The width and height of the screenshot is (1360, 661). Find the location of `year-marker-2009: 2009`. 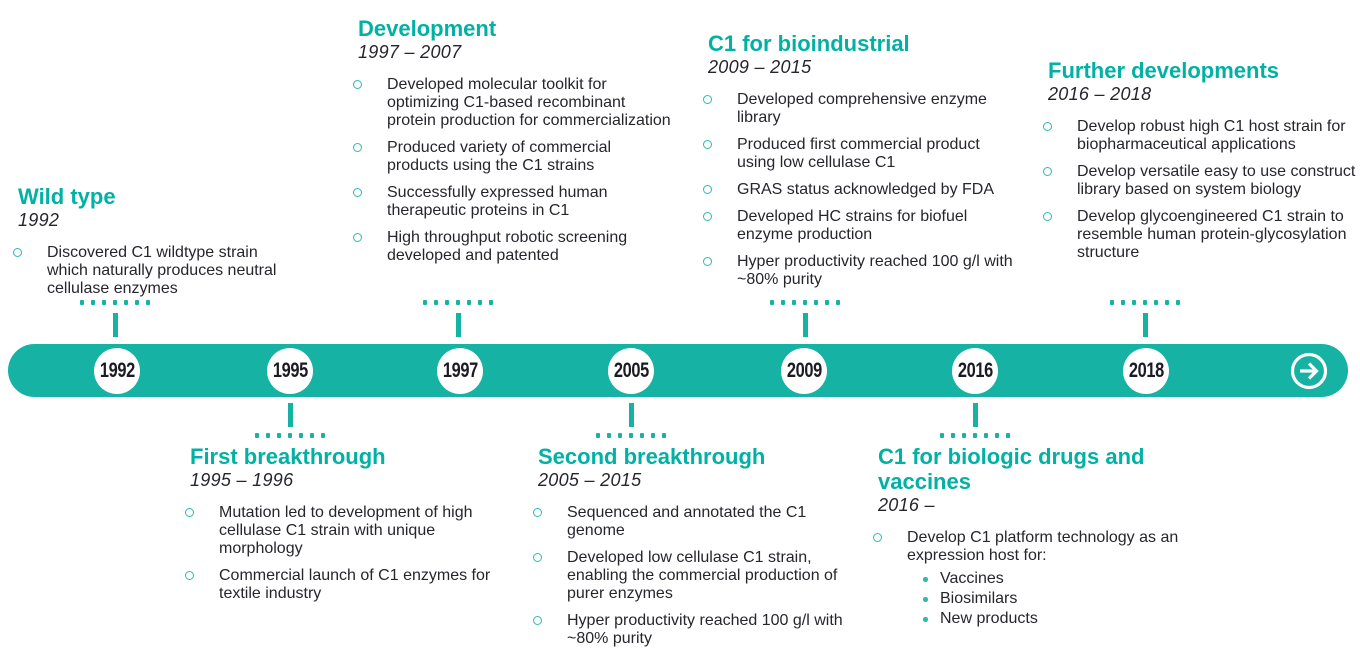

year-marker-2009: 2009 is located at coordinates (804, 371).